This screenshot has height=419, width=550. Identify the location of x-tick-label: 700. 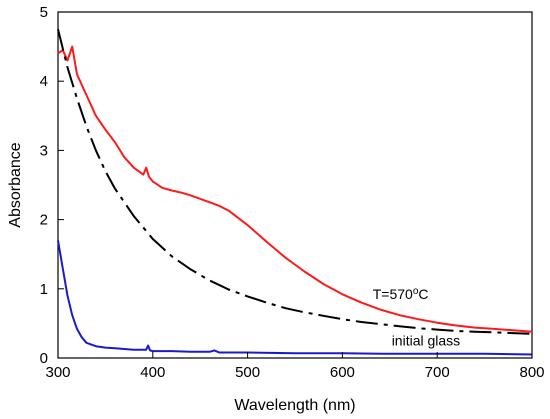
(437, 372).